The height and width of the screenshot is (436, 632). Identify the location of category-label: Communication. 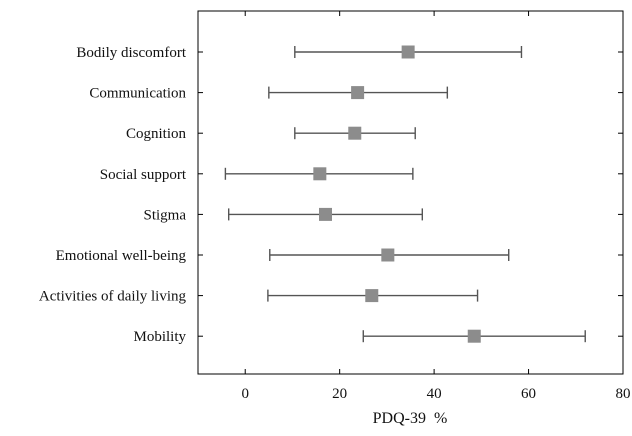
(137, 94).